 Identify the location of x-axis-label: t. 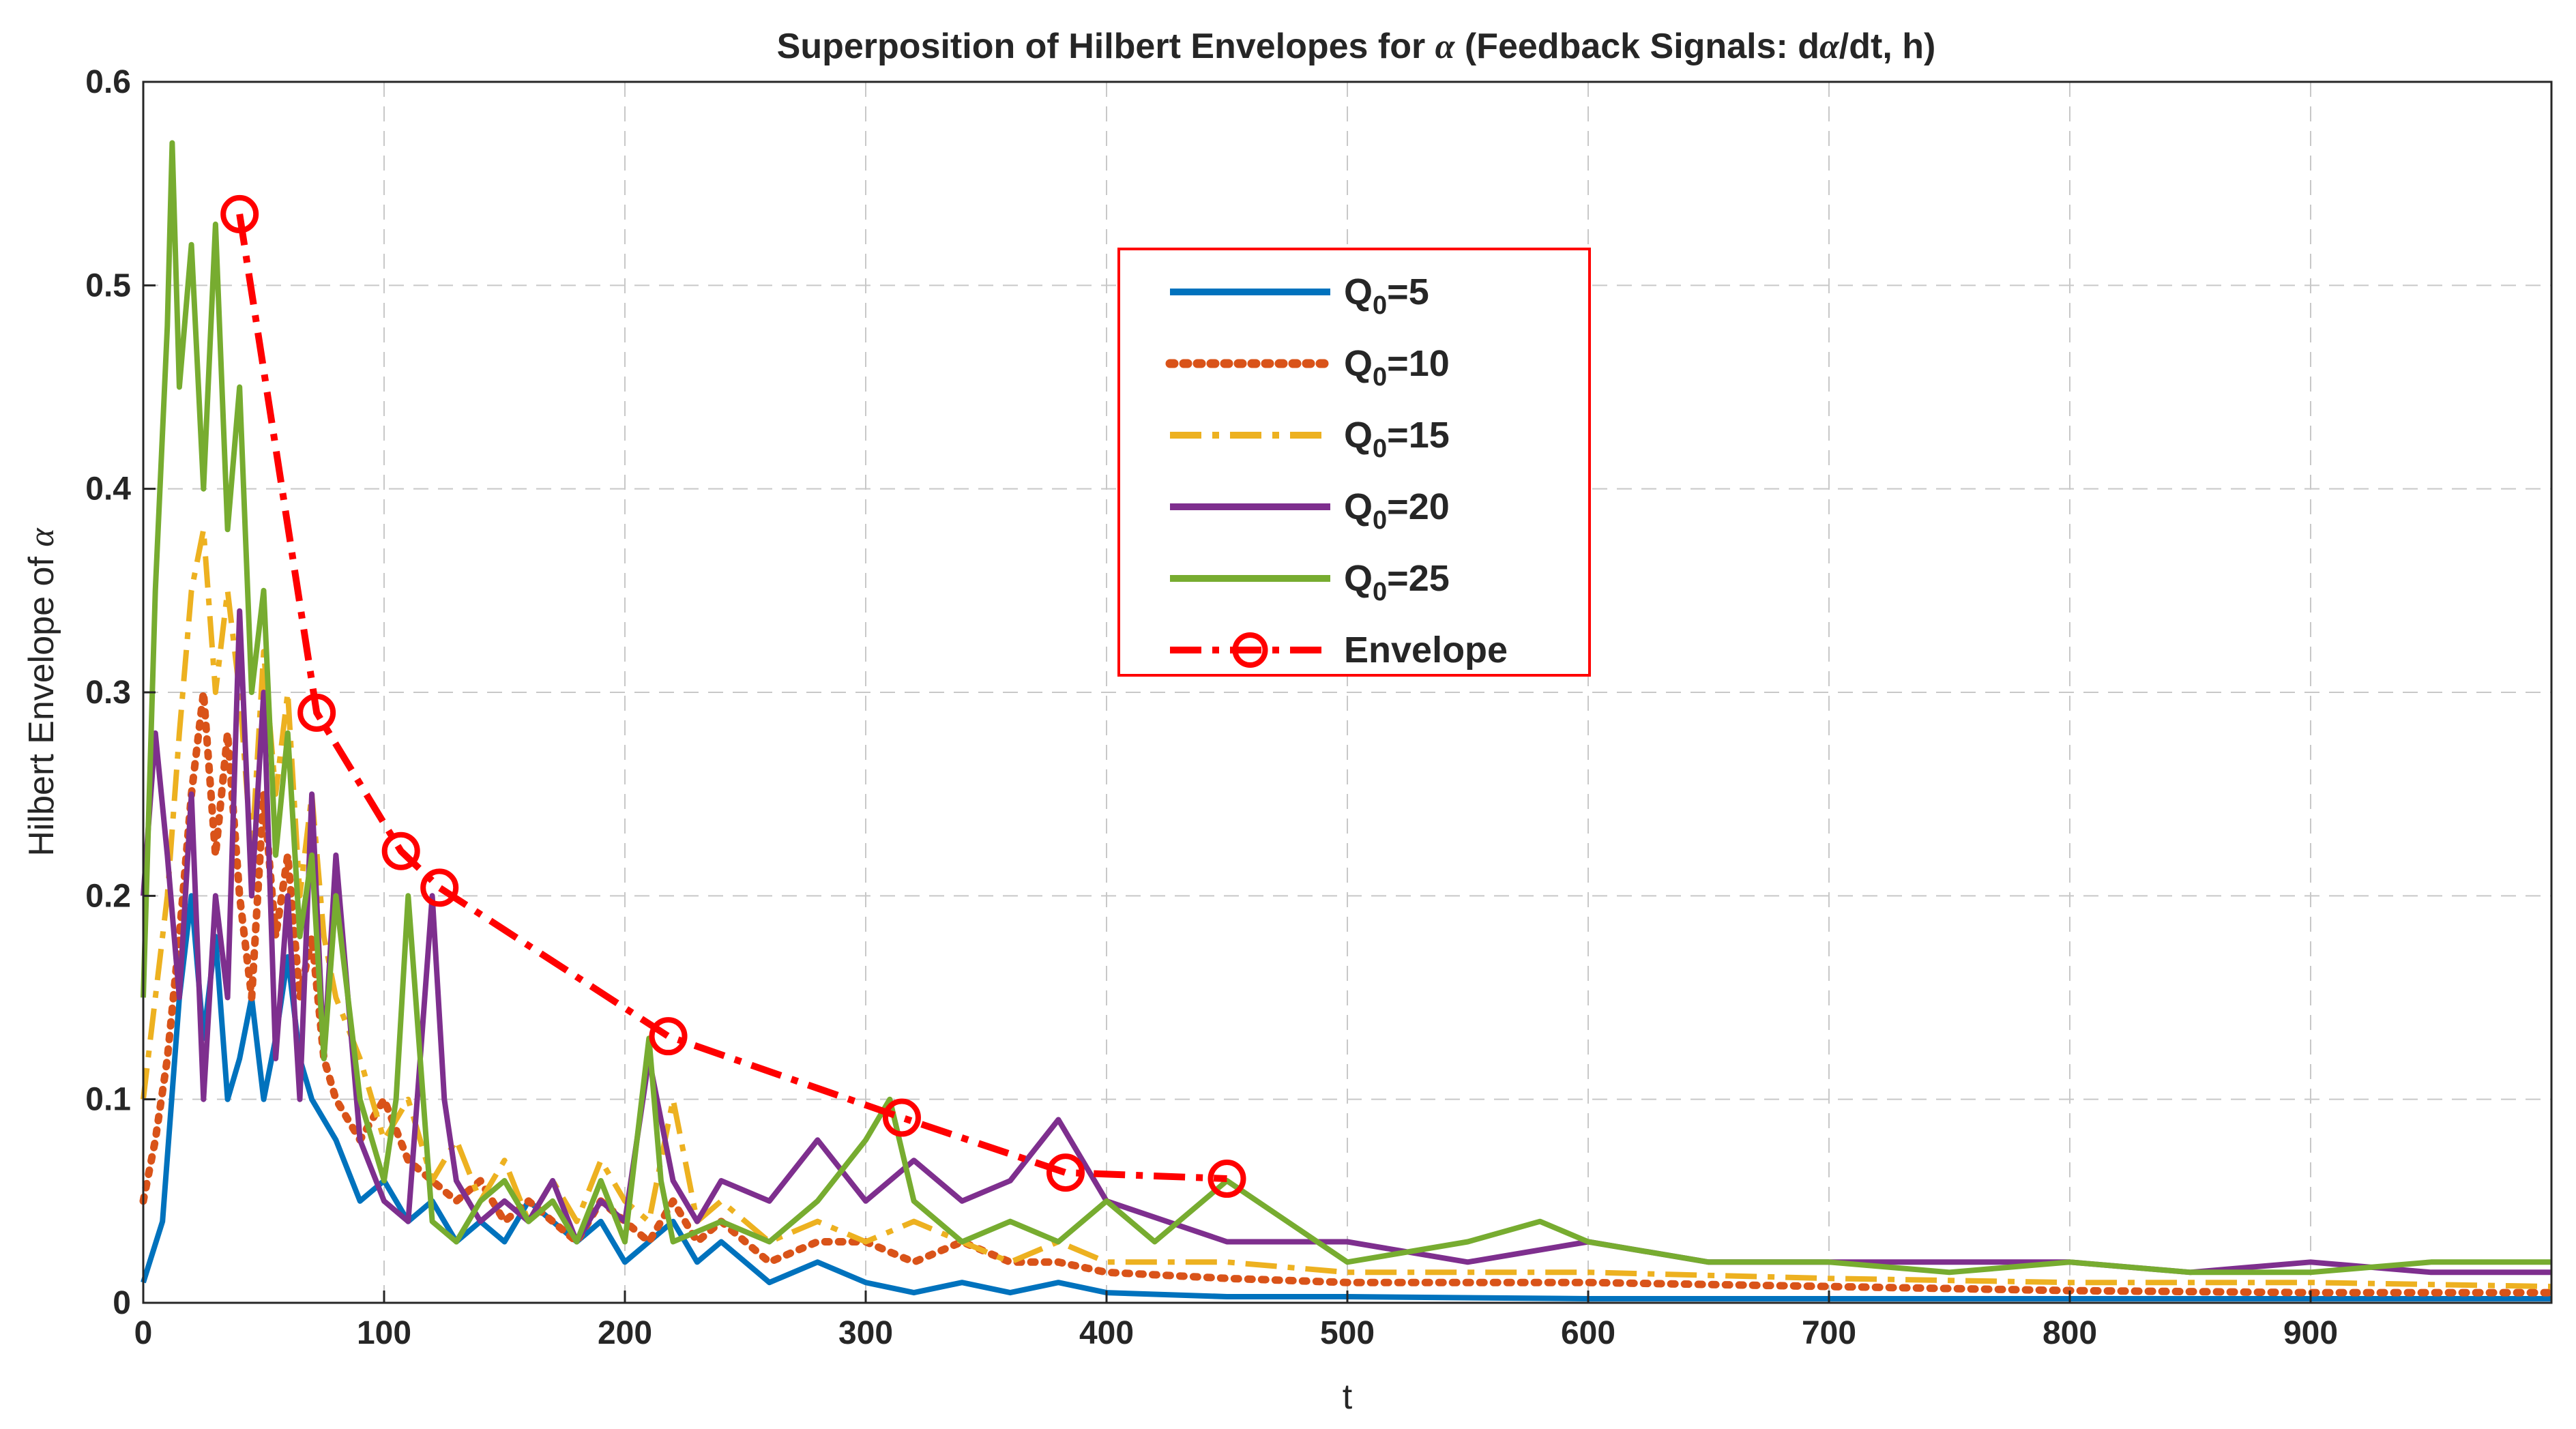
(1348, 1397).